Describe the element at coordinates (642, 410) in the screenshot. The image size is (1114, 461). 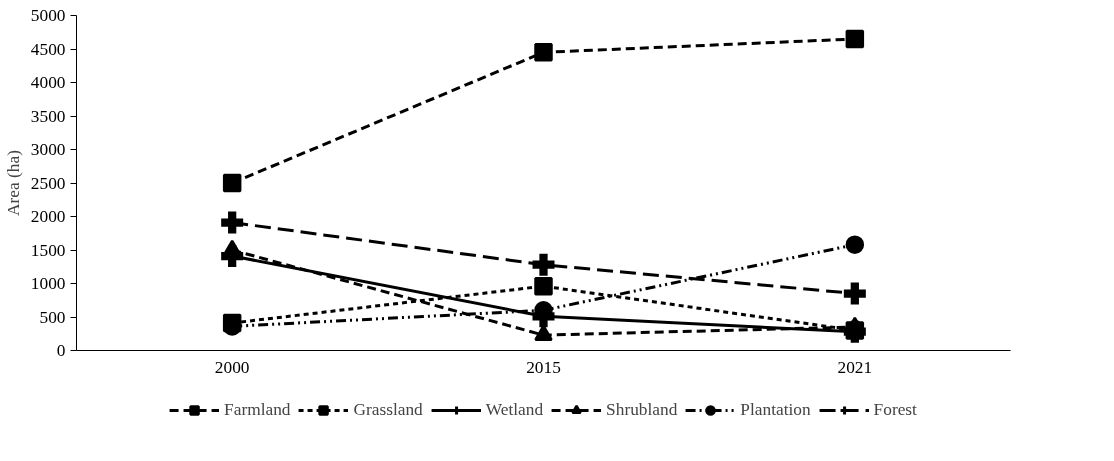
I see `legend-label: Shrubland` at that location.